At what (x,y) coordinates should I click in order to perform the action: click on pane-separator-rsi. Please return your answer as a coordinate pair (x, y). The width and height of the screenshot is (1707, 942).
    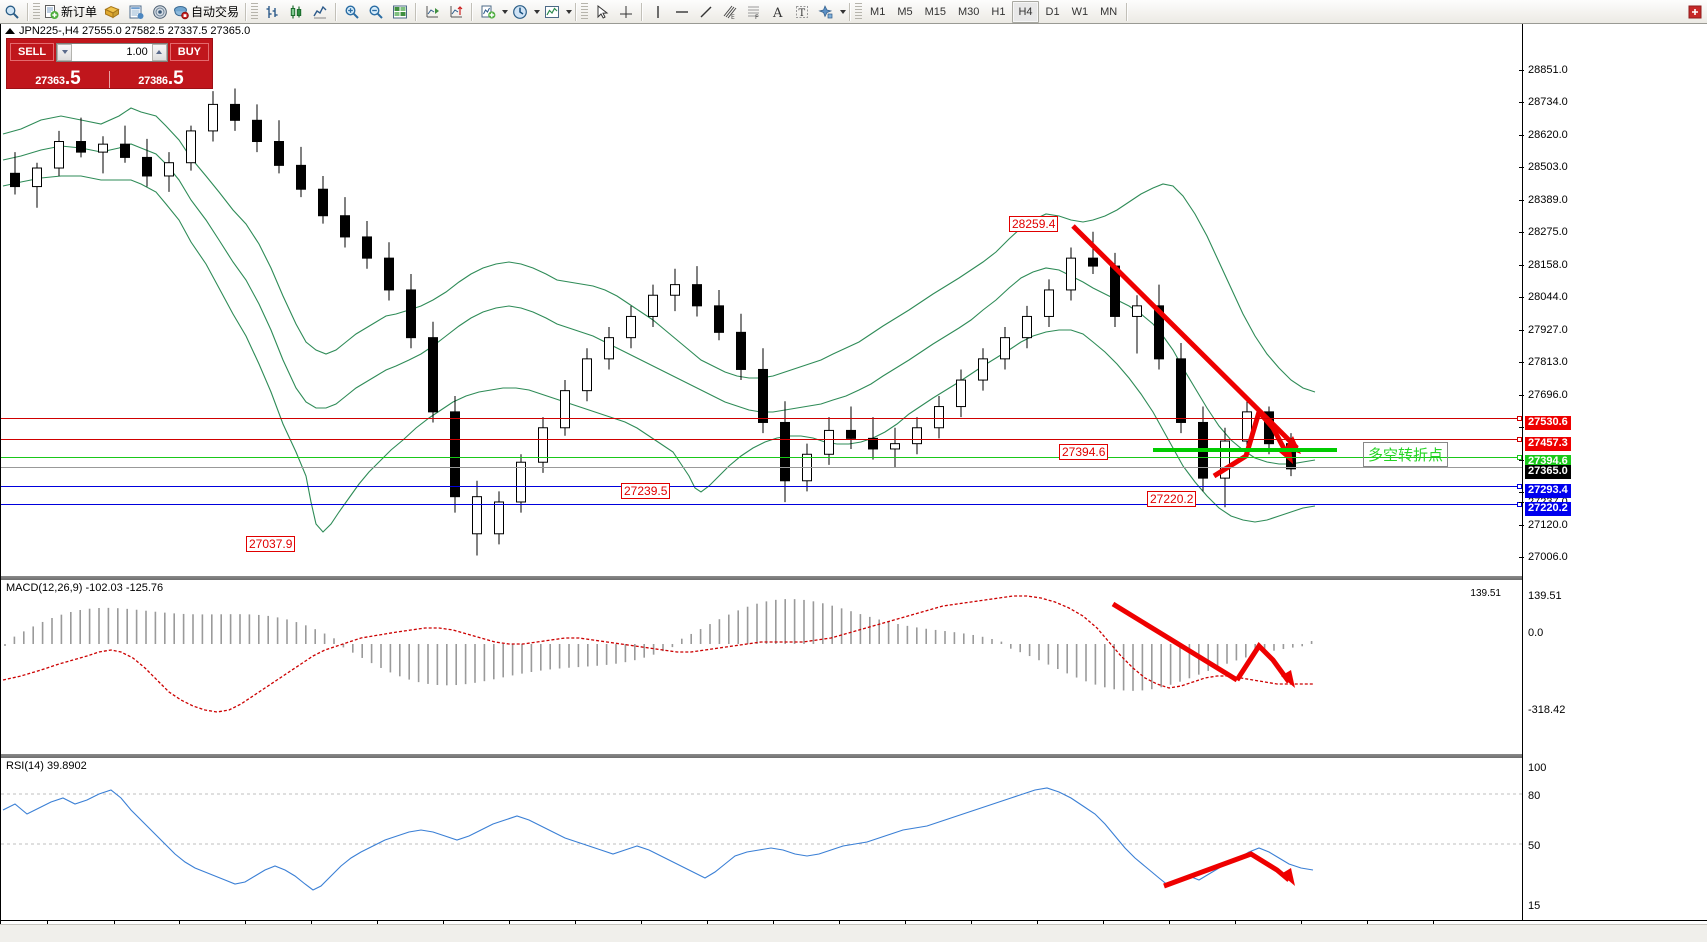
    Looking at the image, I should click on (761, 756).